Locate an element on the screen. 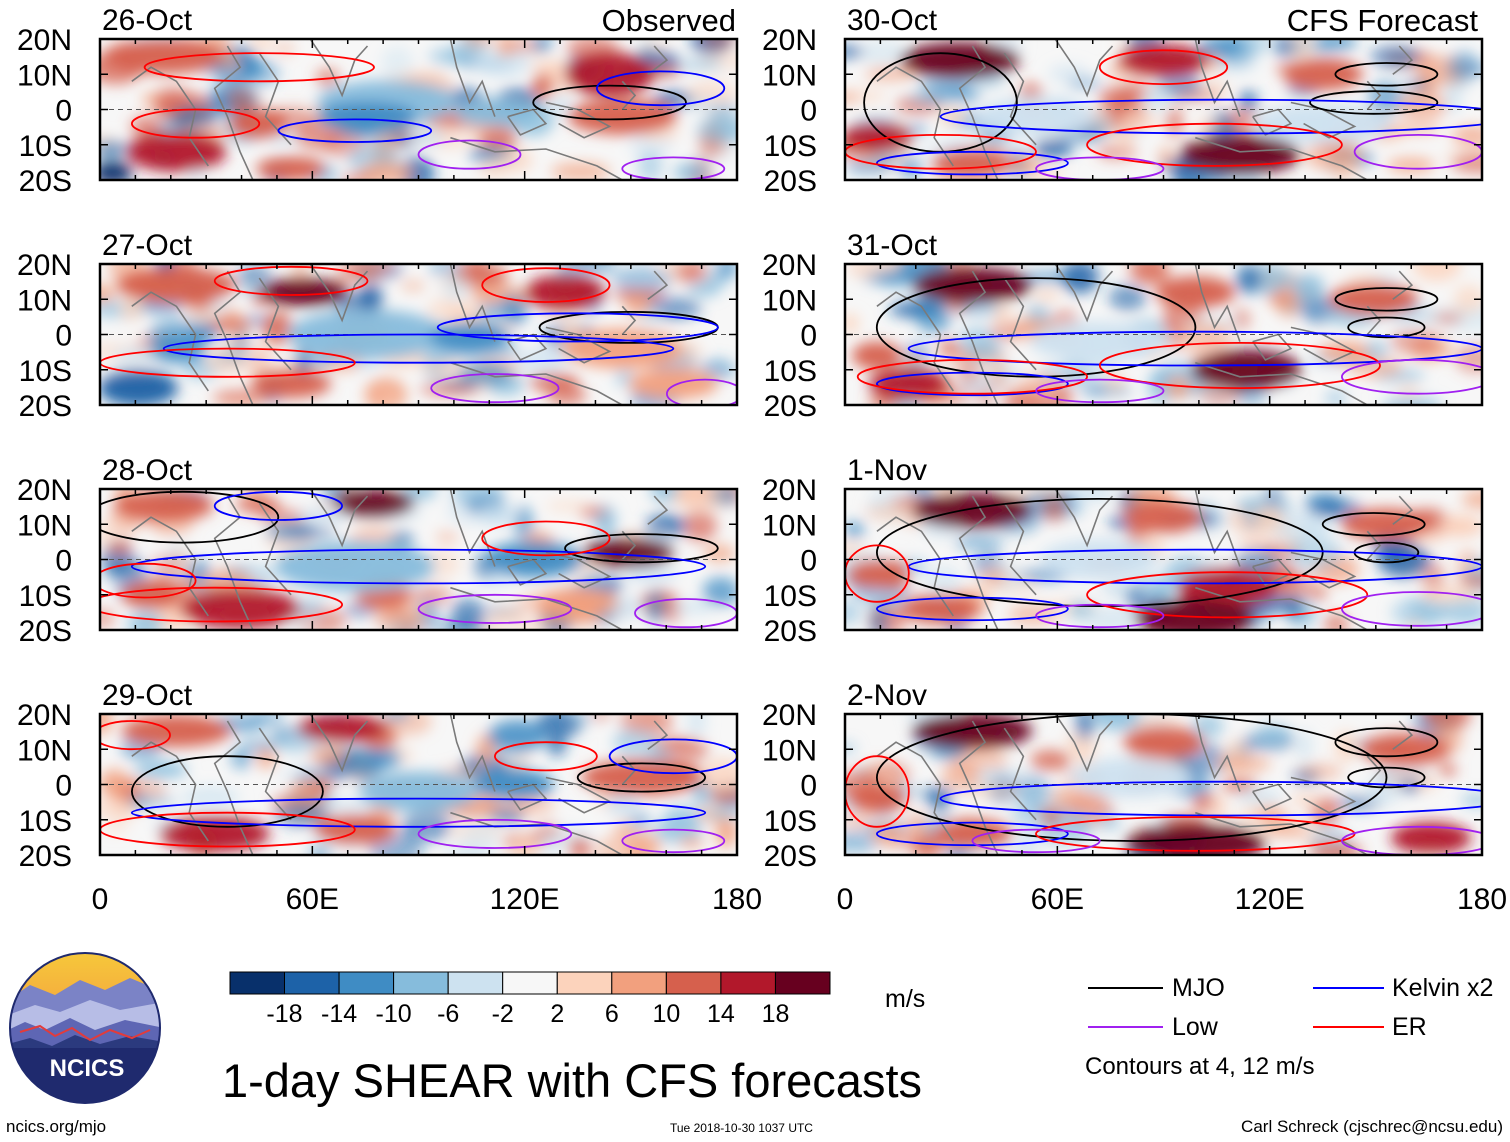 This screenshot has width=1510, height=1142. footer-credit: Carl Schreck (cjschrec@ncsu.edu) is located at coordinates (1372, 1126).